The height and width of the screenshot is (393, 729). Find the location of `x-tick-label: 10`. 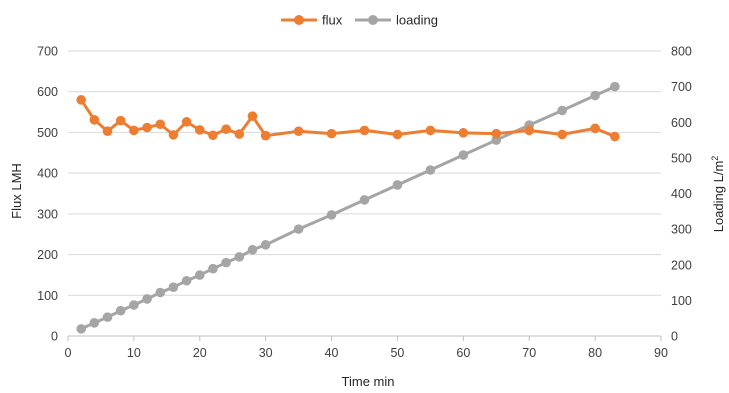

x-tick-label: 10 is located at coordinates (134, 353).